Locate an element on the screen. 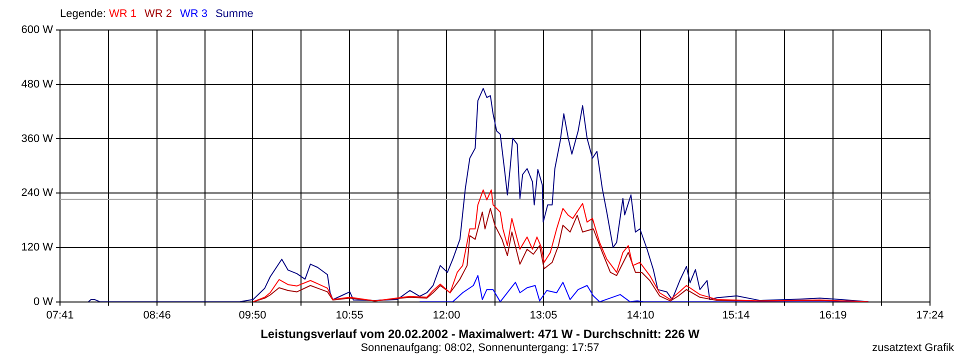 This screenshot has width=960, height=360. text: WR 2 is located at coordinates (158, 14).